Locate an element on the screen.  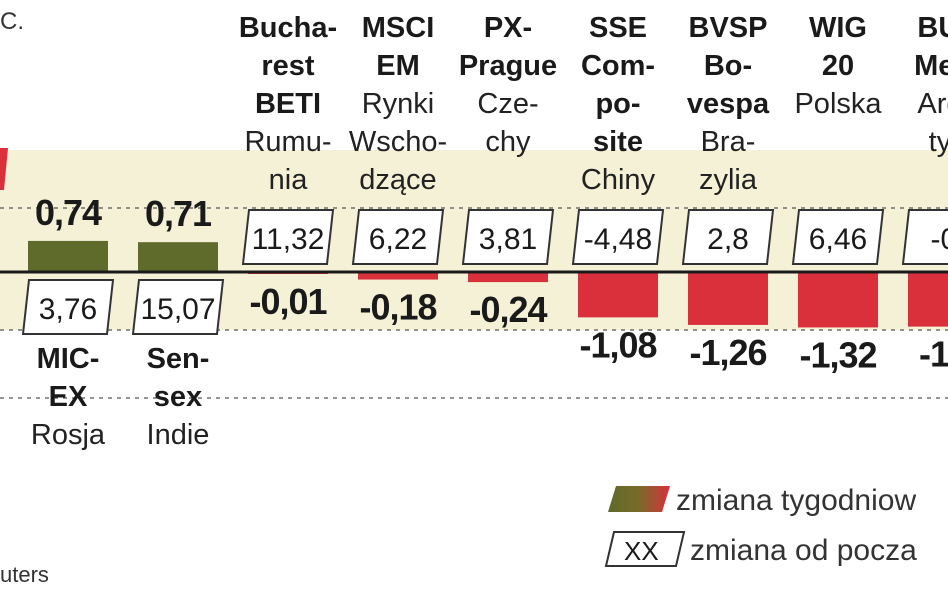
category-2-bold-line-0: Bucha- is located at coordinates (288, 28).